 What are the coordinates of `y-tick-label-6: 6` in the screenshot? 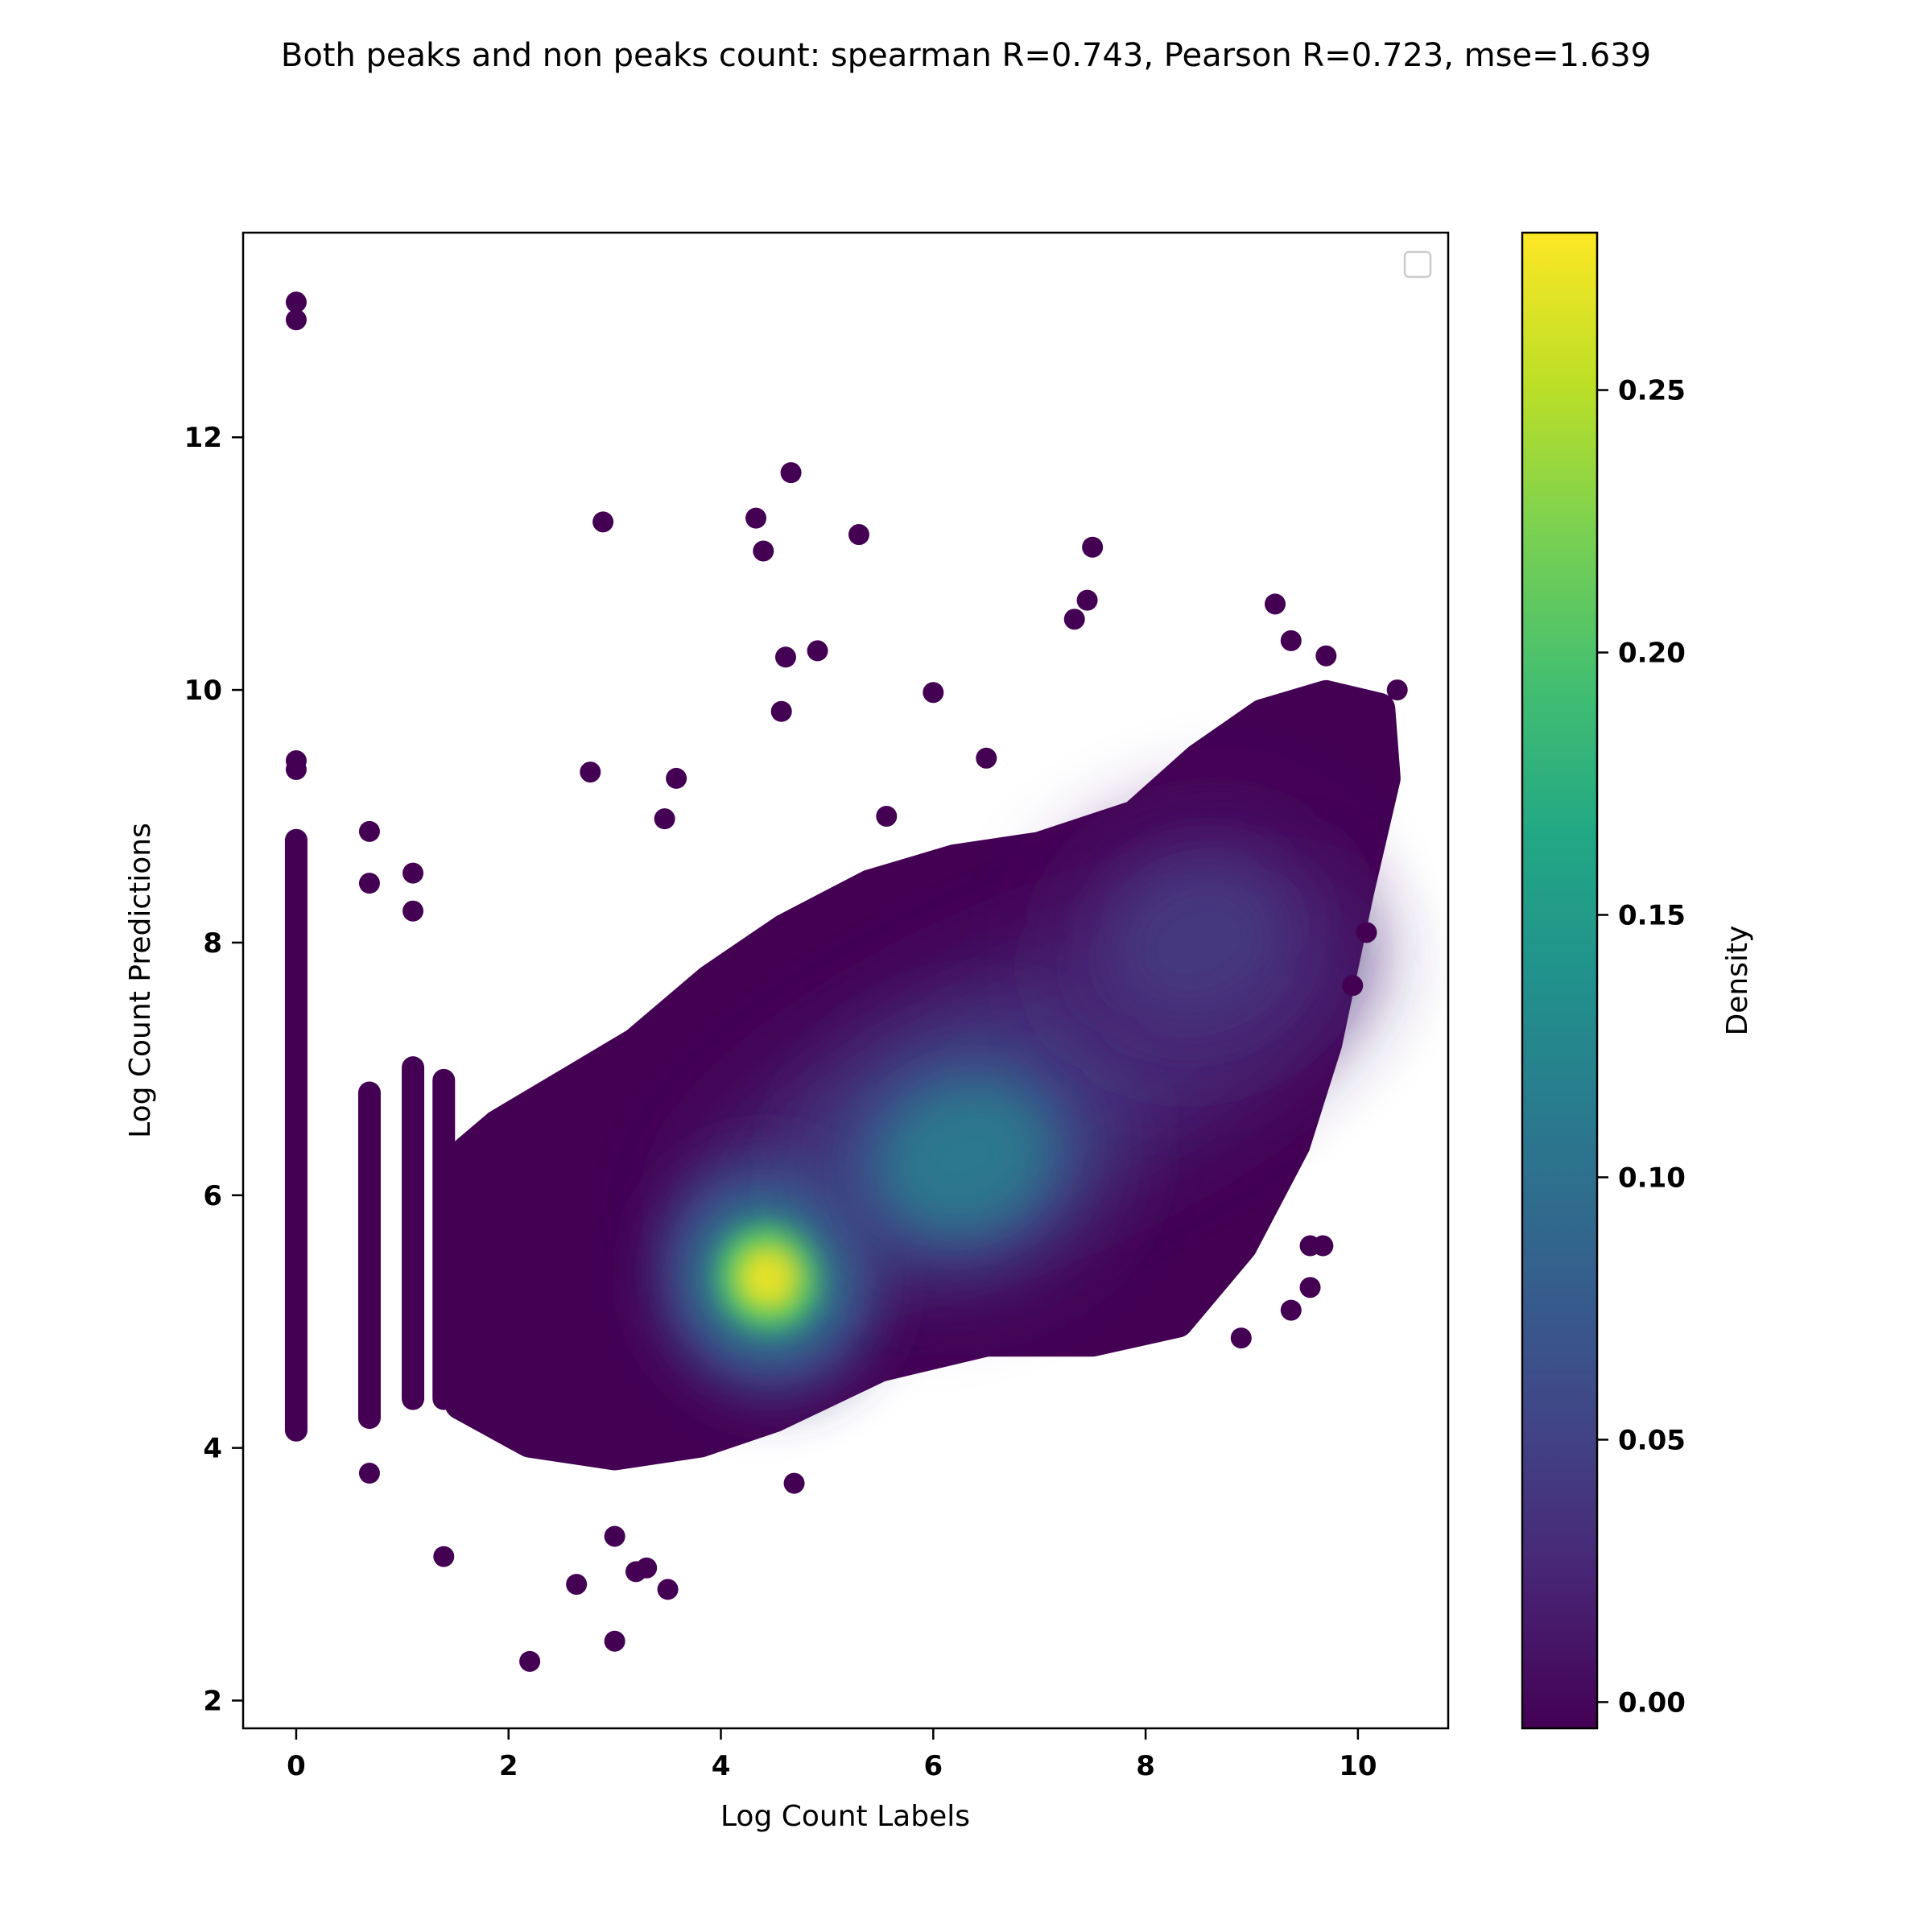 It's located at (212, 1196).